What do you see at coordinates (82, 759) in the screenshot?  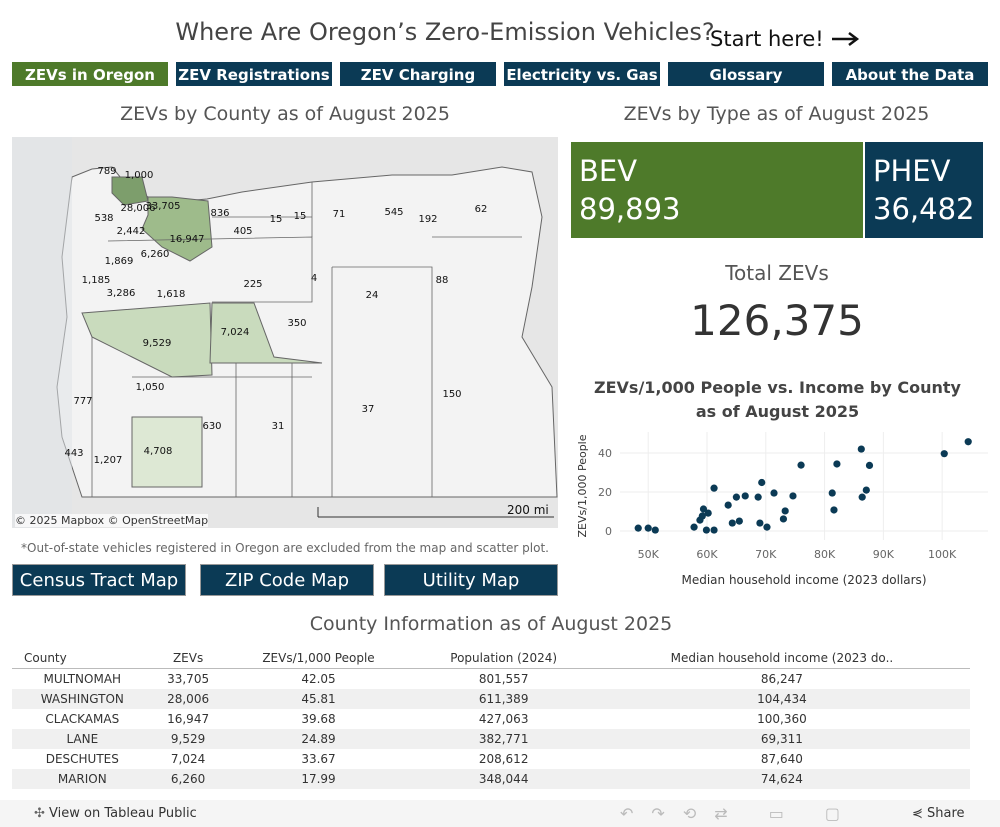 I see `table-cell: DESCHUTES` at bounding box center [82, 759].